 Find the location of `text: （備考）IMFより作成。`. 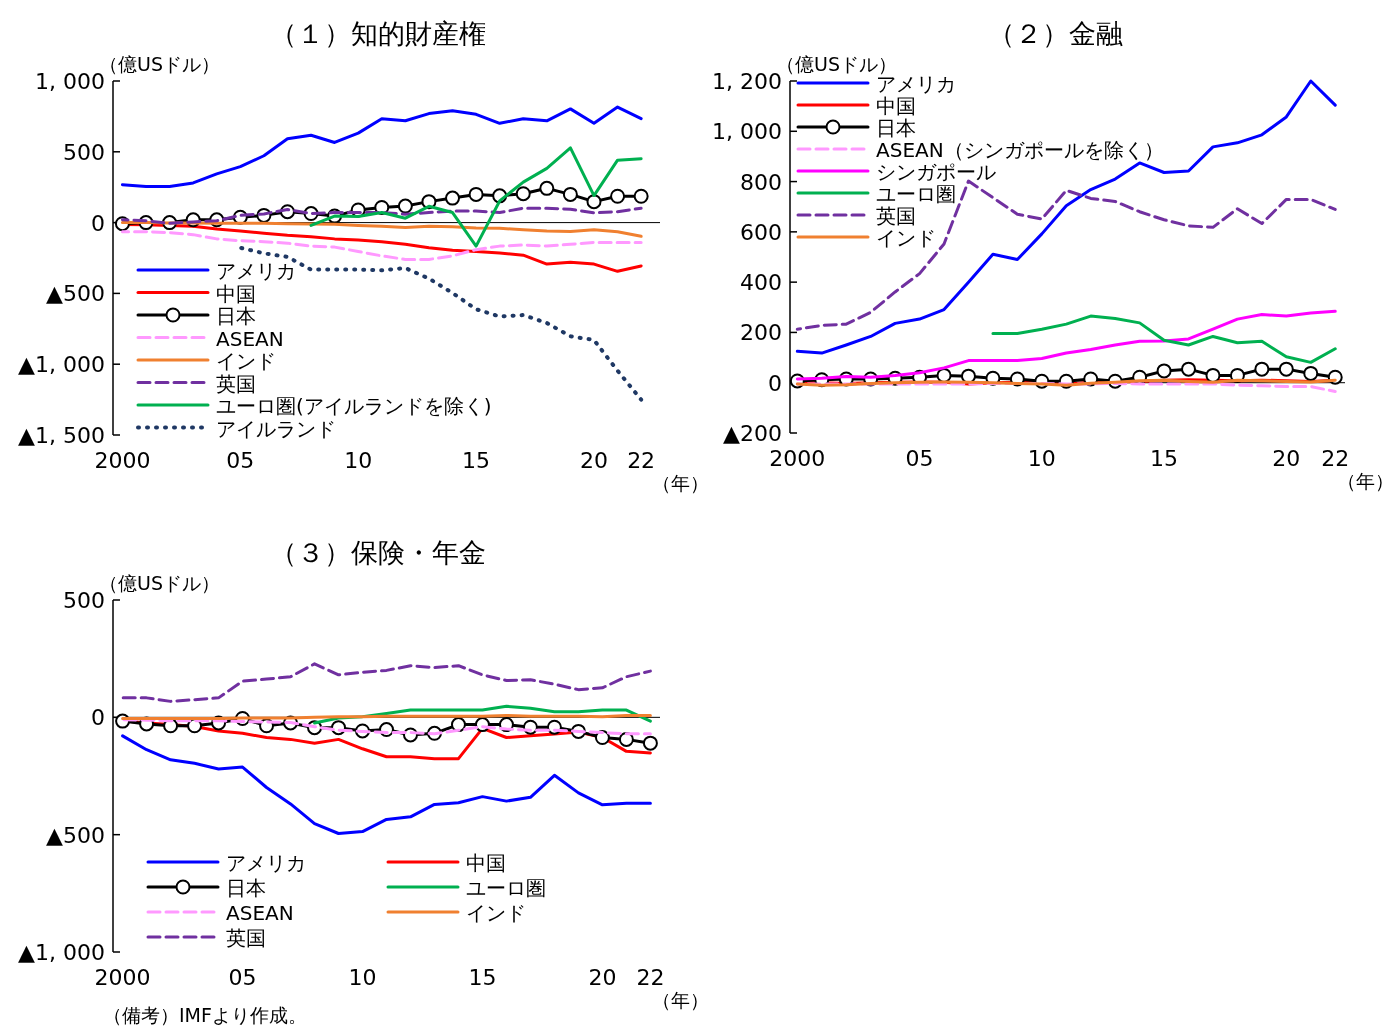

text: （備考）IMFより作成。 is located at coordinates (205, 1015).